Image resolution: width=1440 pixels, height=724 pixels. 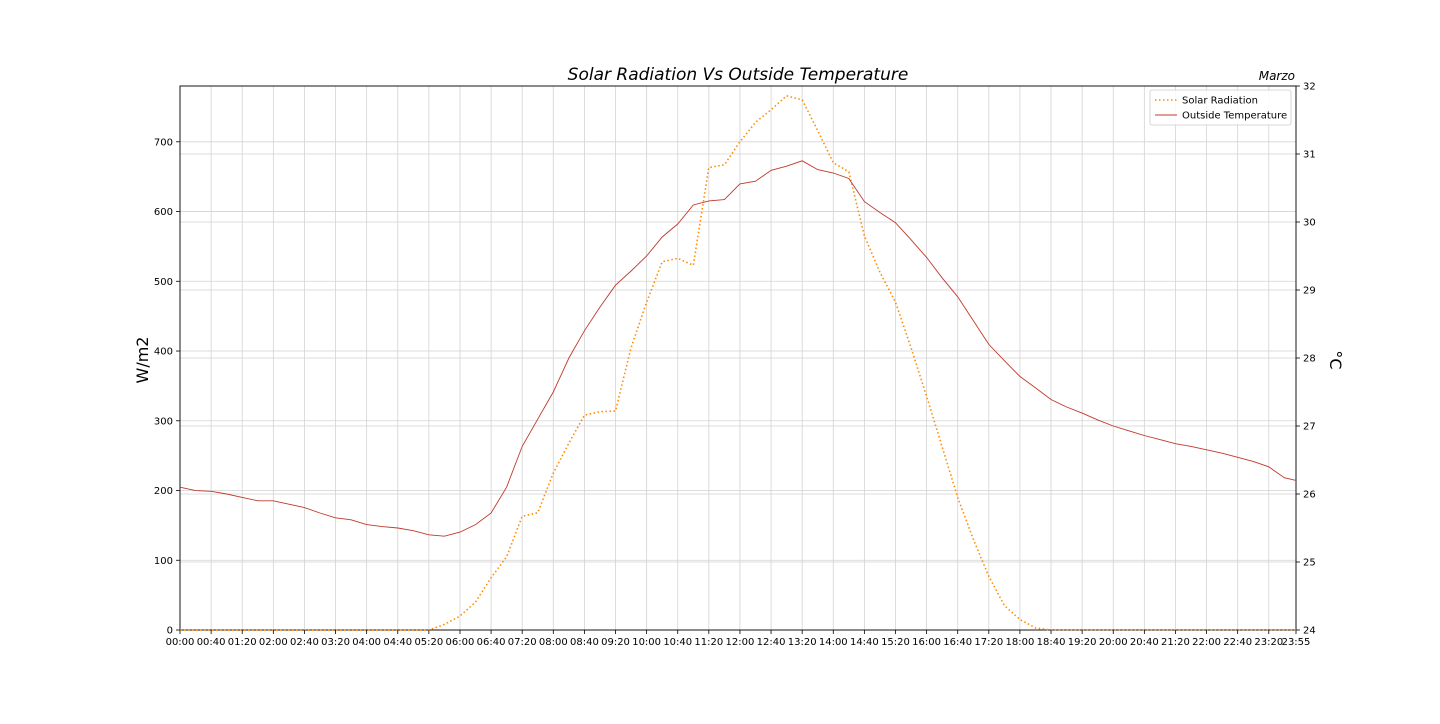 I want to click on left-y-tick-label: 100, so click(x=163, y=561).